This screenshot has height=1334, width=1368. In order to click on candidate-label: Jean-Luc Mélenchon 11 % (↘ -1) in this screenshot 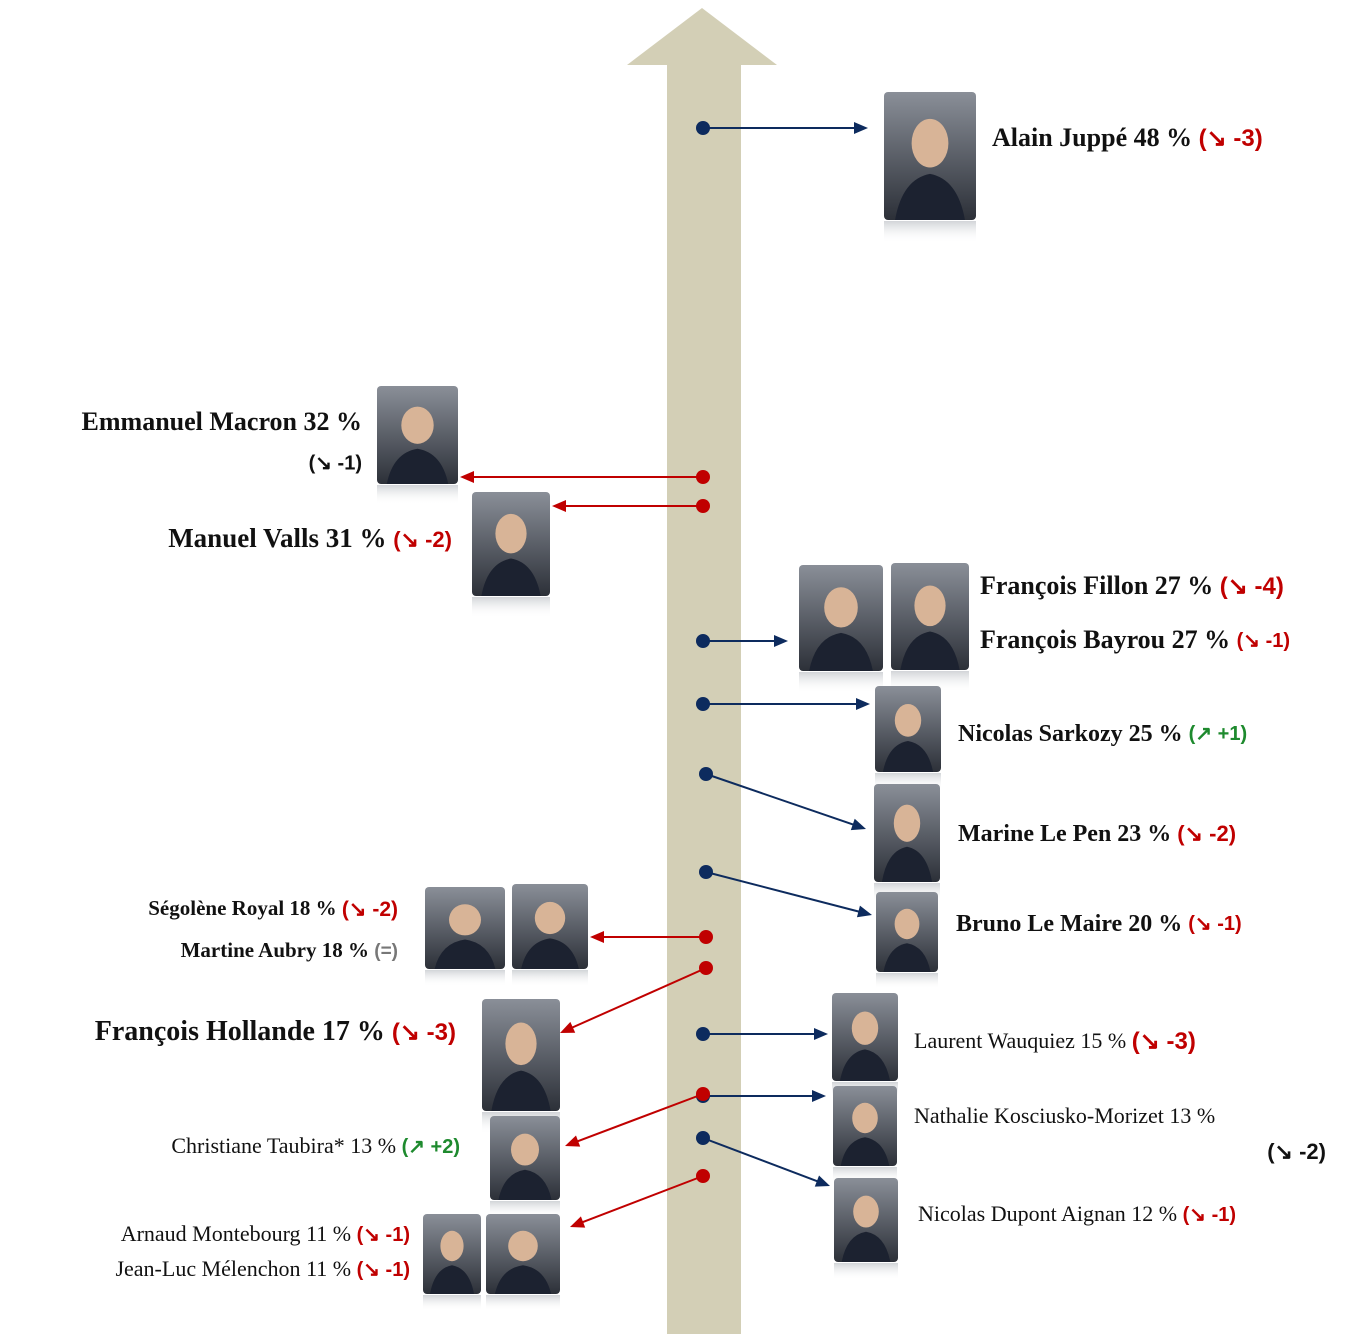, I will do `click(262, 1268)`.